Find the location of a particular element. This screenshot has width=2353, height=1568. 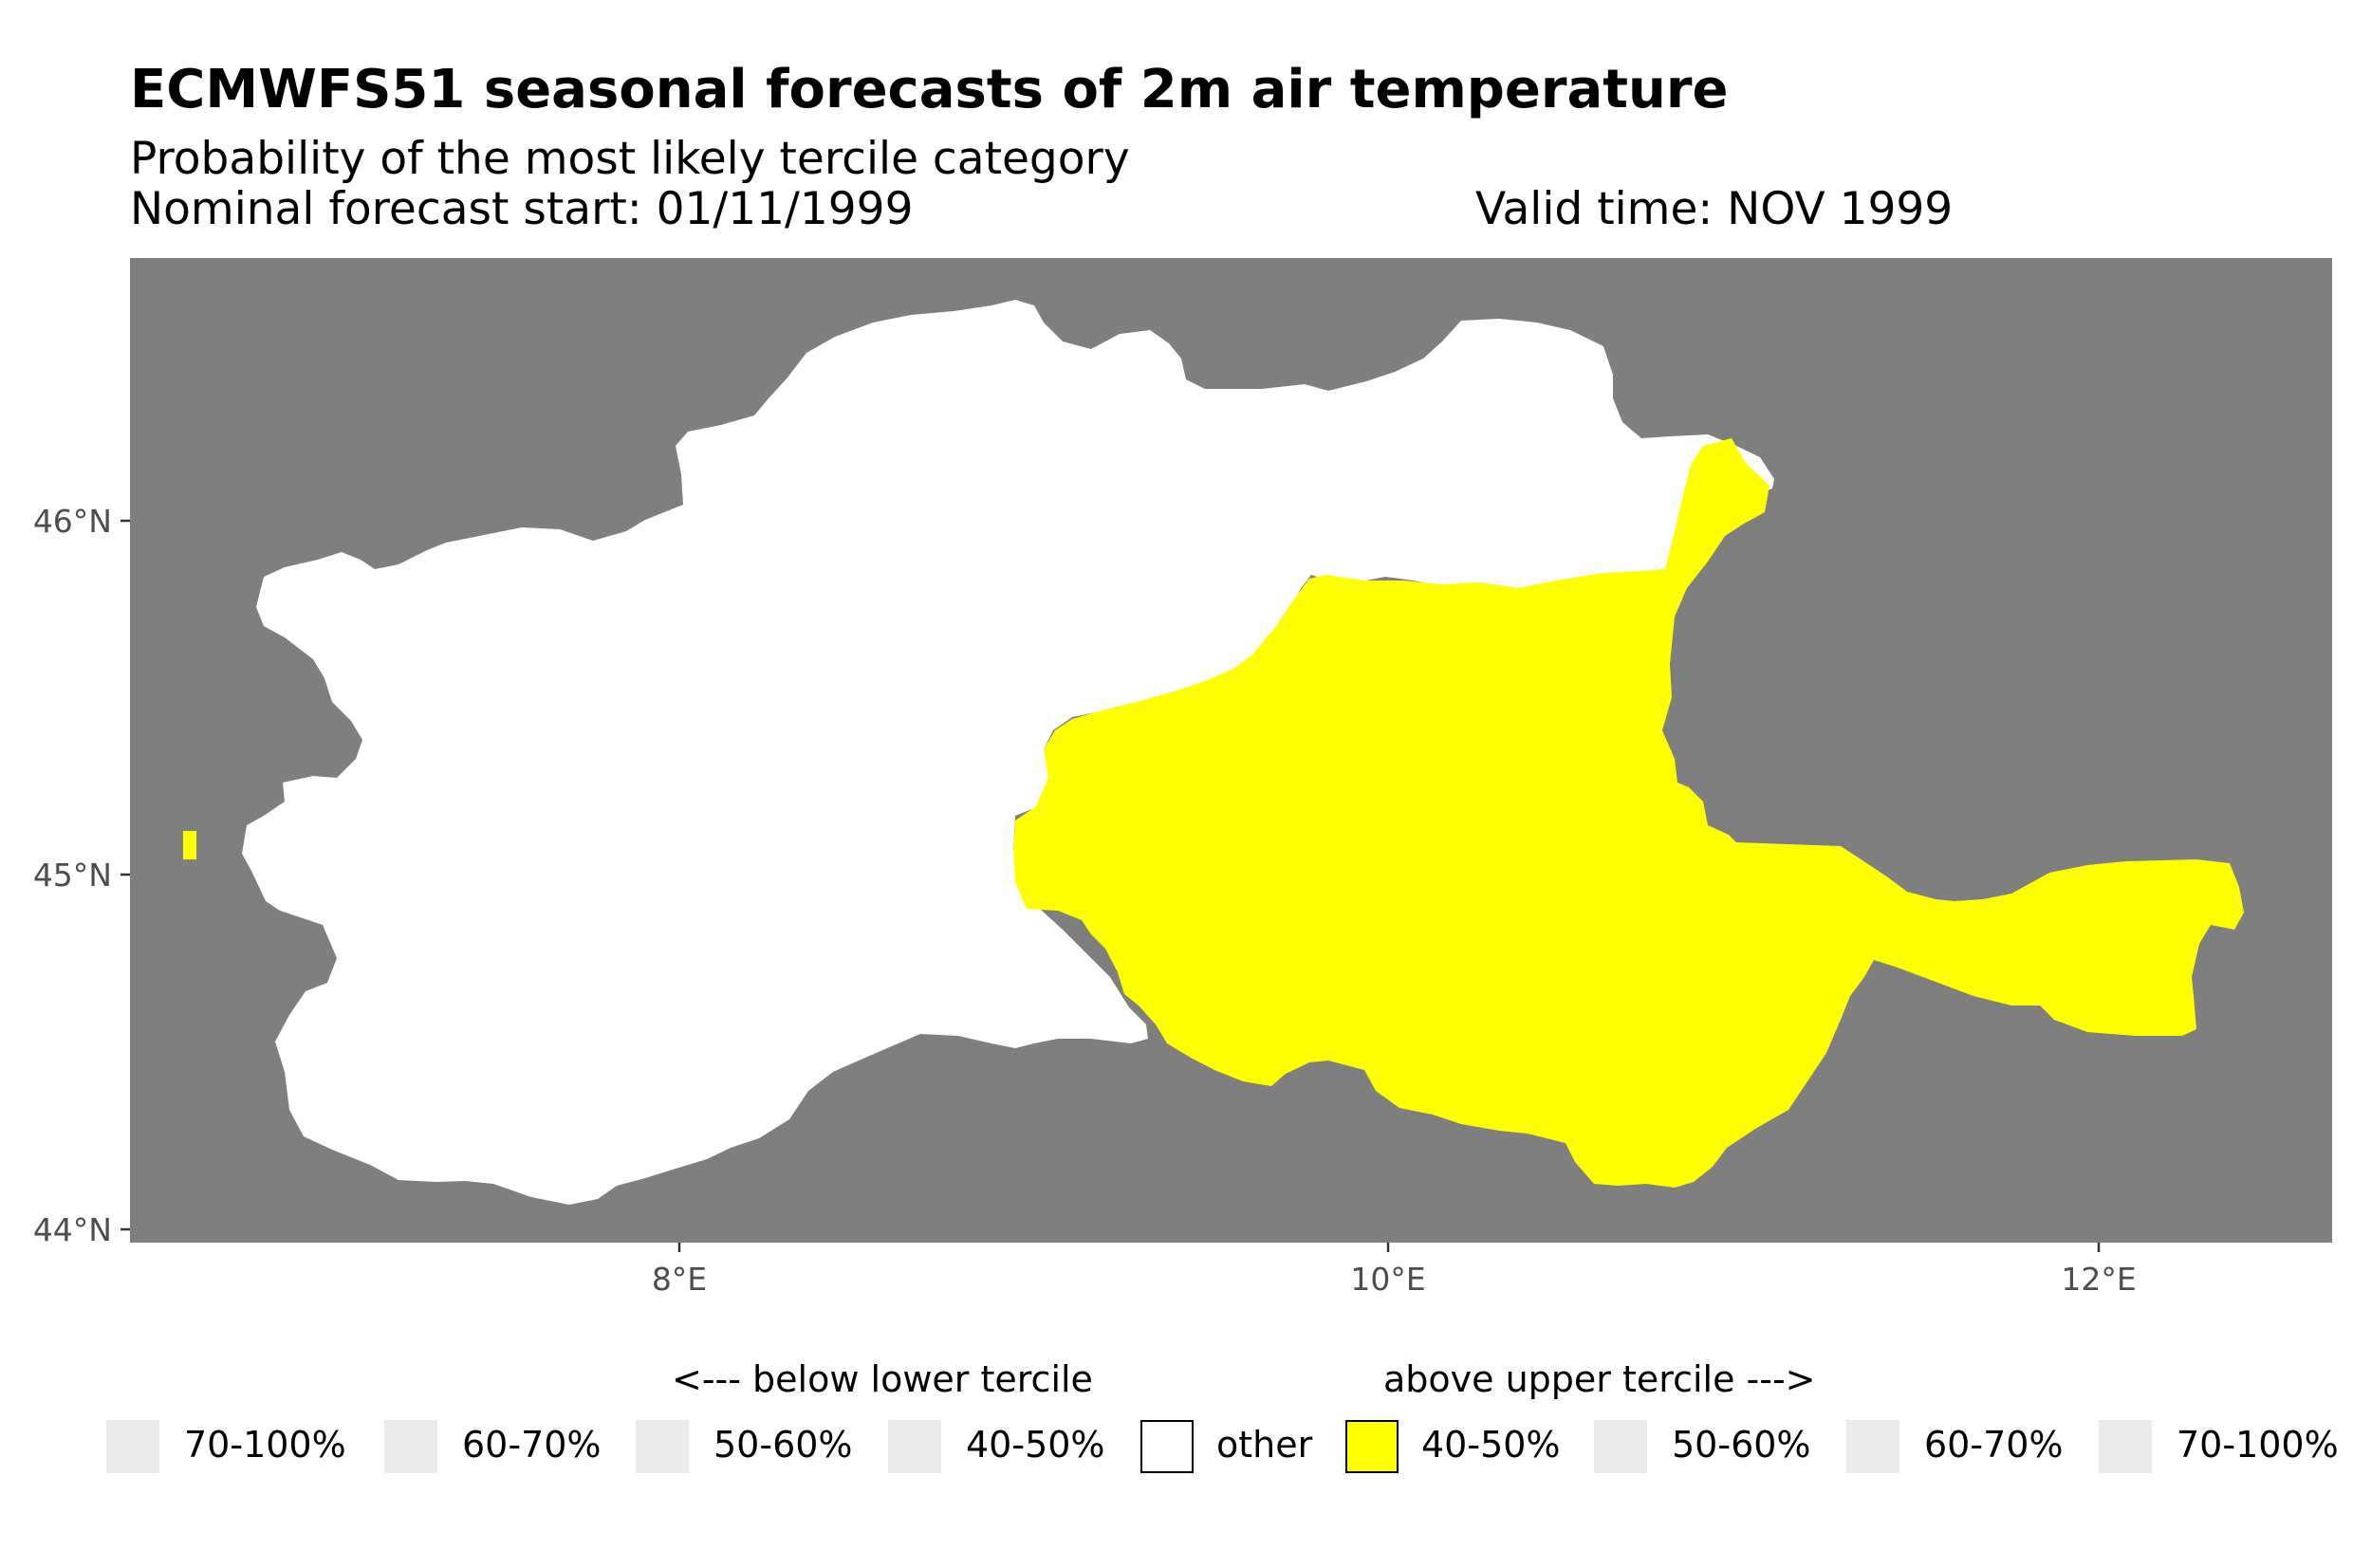

region-above-40-50-west is located at coordinates (189, 845).